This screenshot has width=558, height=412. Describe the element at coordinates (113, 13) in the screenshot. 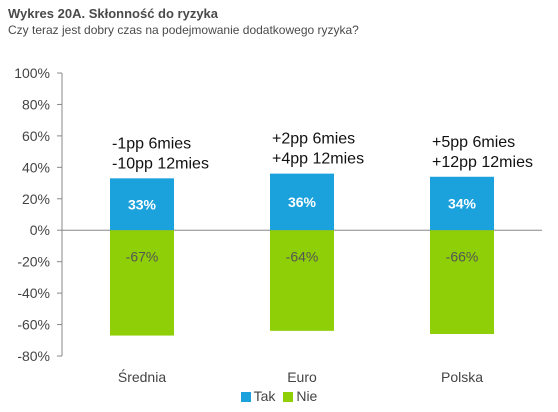

I see `chart-title: Wykres 20A. Skłonność do ryzyka` at that location.